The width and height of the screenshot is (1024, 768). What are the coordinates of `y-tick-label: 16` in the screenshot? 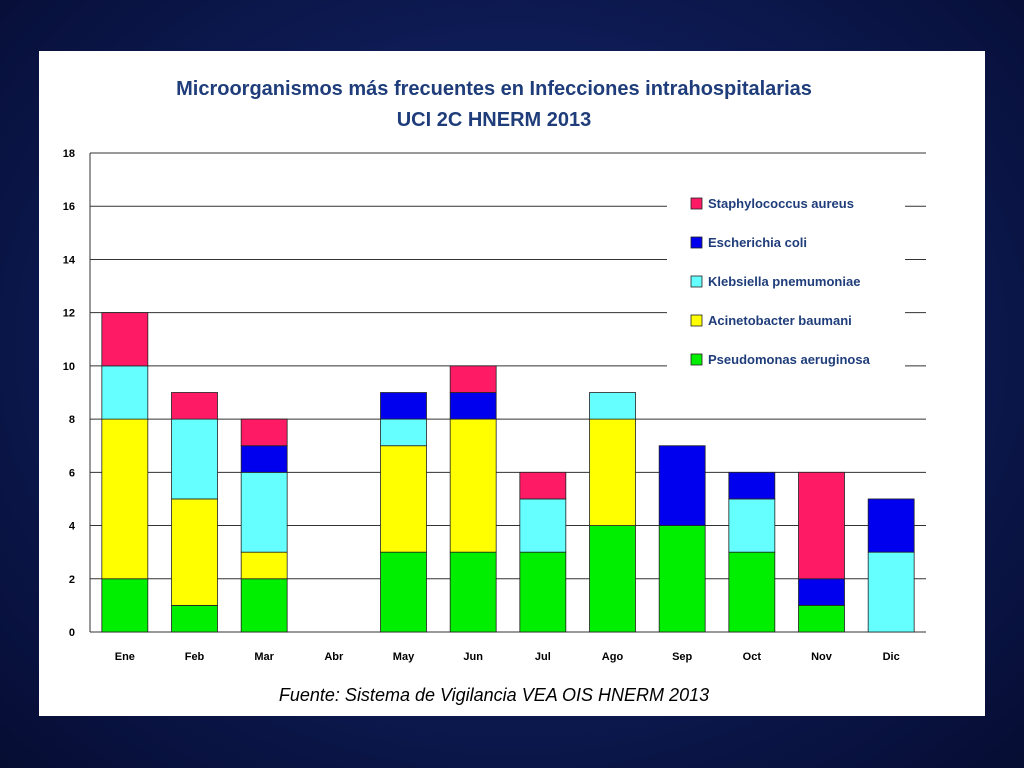 It's located at (69, 207).